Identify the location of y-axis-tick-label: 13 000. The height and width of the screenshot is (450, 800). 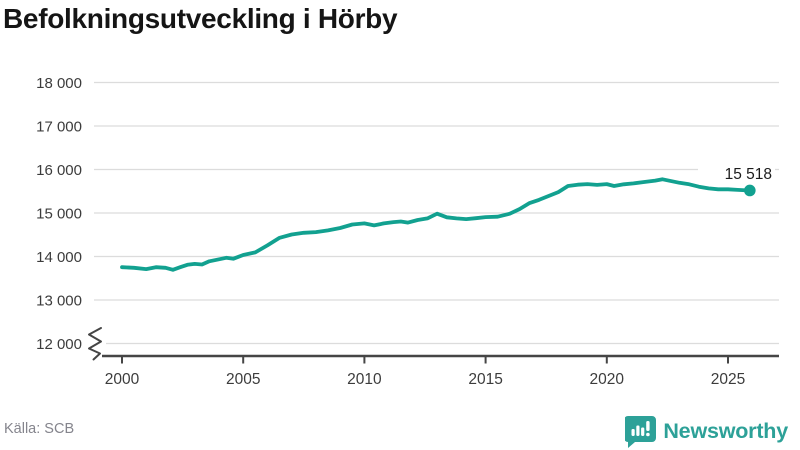
(59, 301).